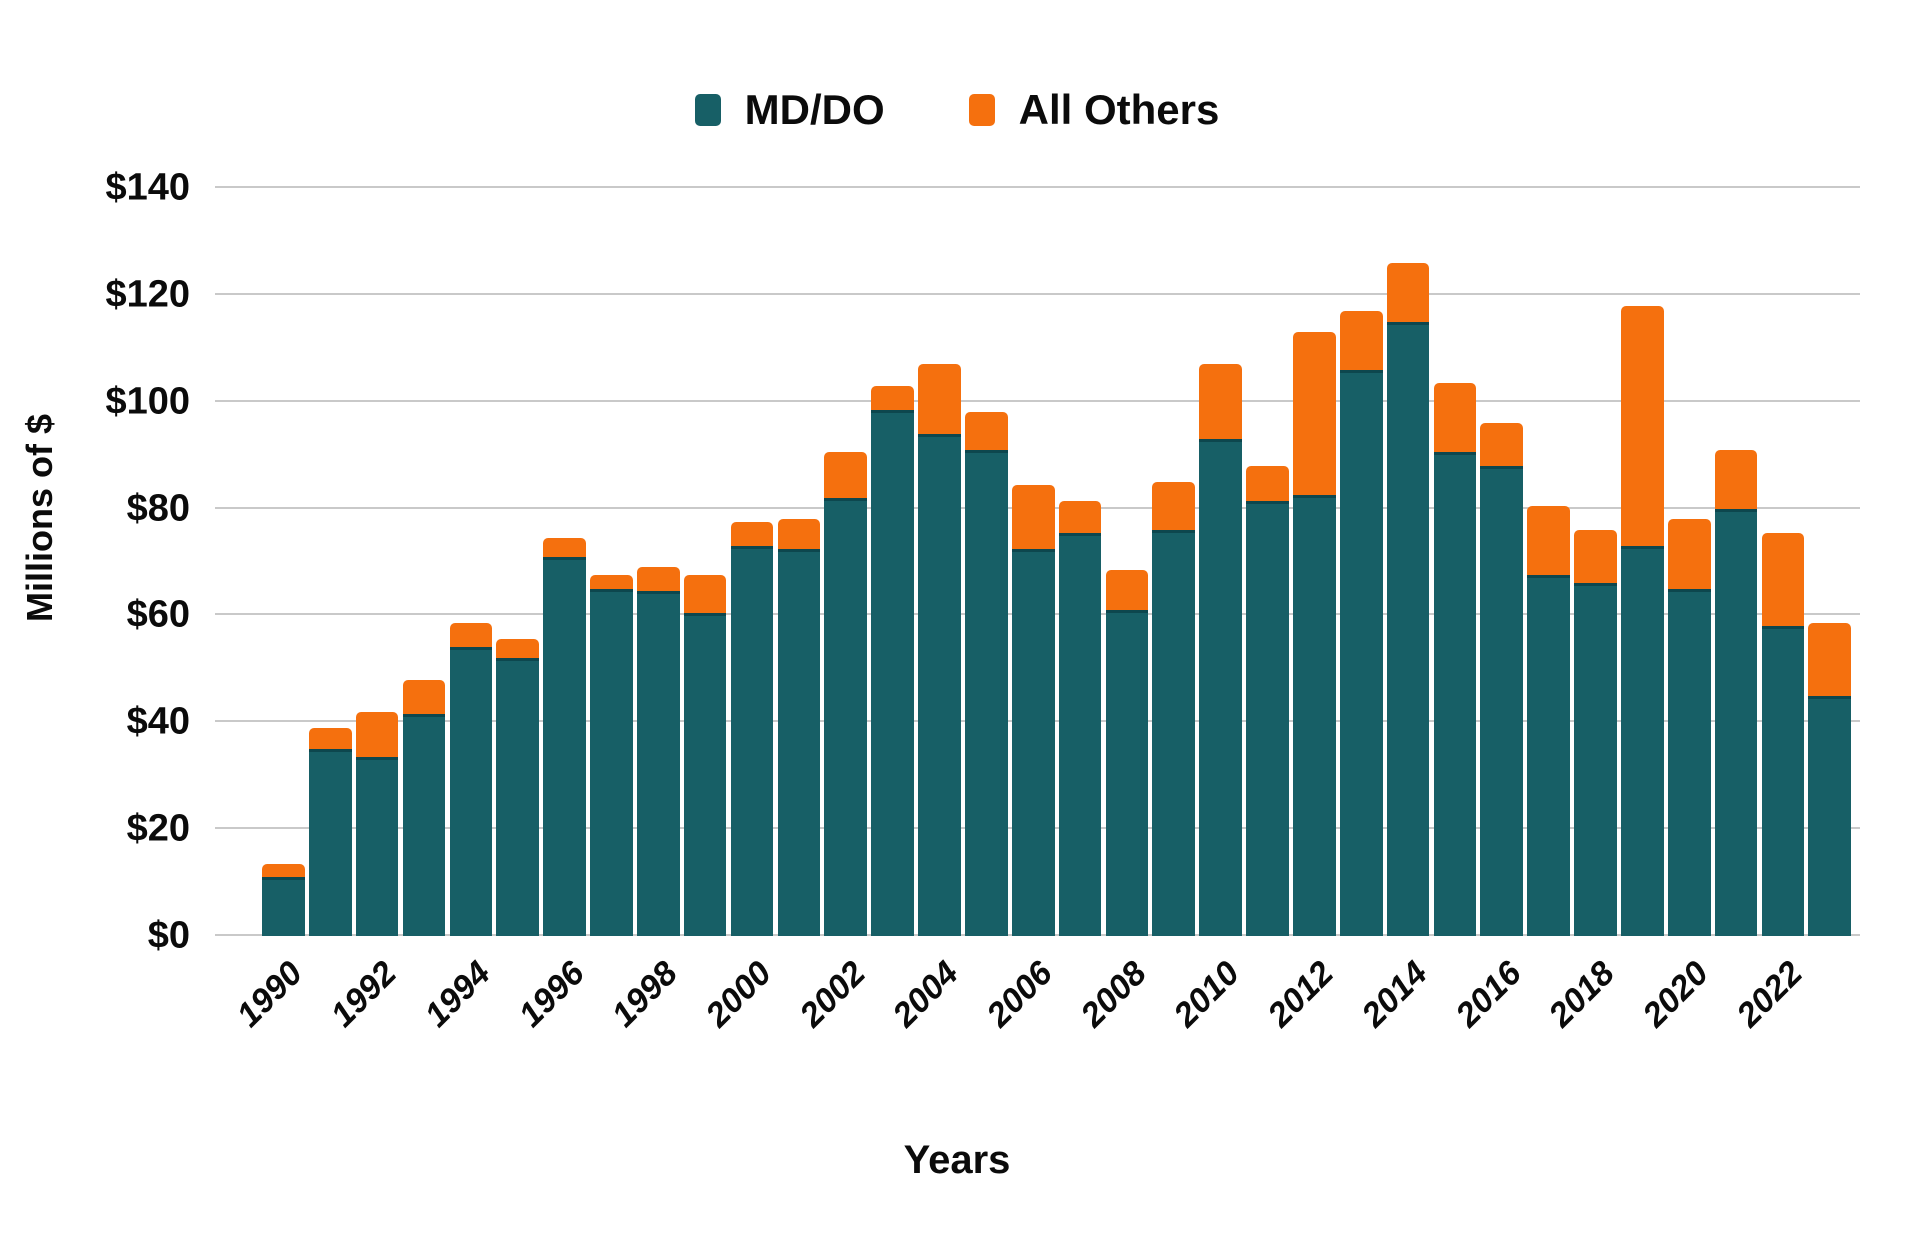 The width and height of the screenshot is (1914, 1254). I want to click on bar-segment-mddo-1998, so click(658, 763).